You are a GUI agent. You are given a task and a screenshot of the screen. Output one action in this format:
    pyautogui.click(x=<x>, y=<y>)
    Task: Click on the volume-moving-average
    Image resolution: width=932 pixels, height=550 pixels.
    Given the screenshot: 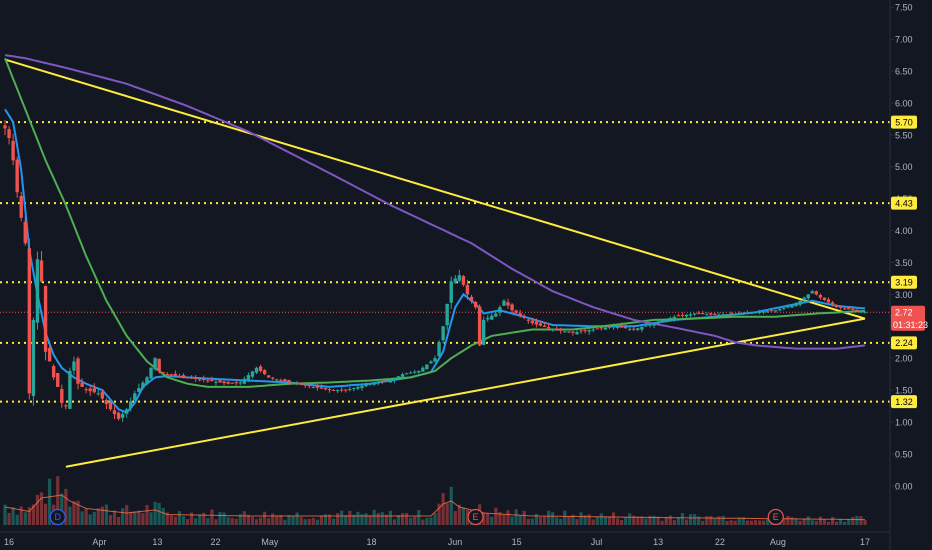 What is the action you would take?
    pyautogui.click(x=434, y=507)
    